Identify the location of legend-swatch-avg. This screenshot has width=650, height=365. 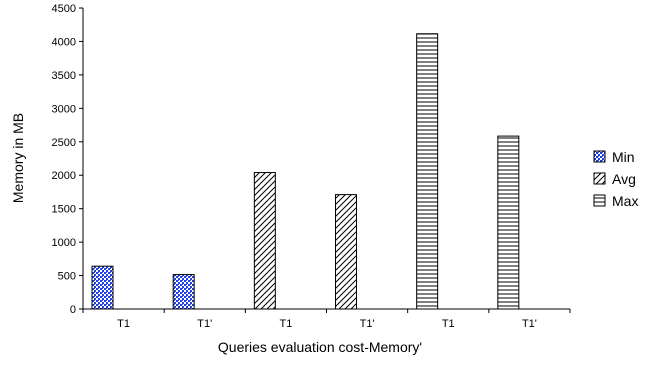
(599, 178).